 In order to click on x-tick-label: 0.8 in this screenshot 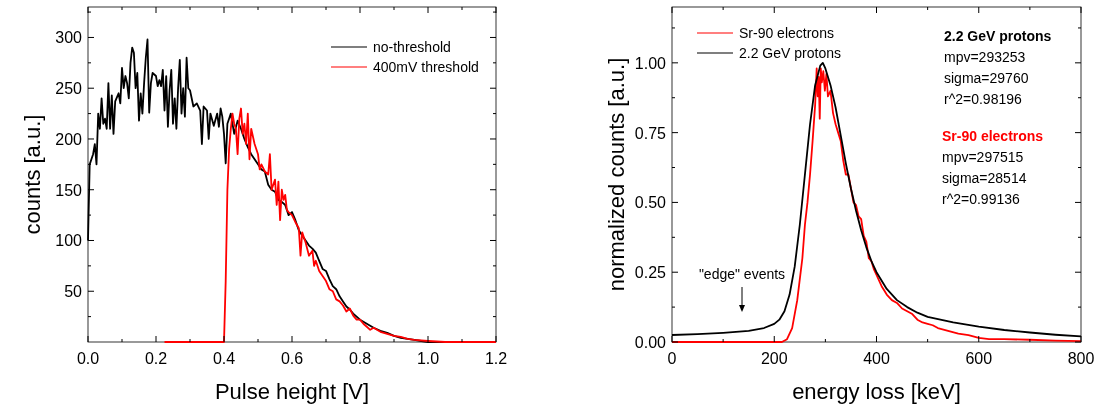, I will do `click(360, 358)`.